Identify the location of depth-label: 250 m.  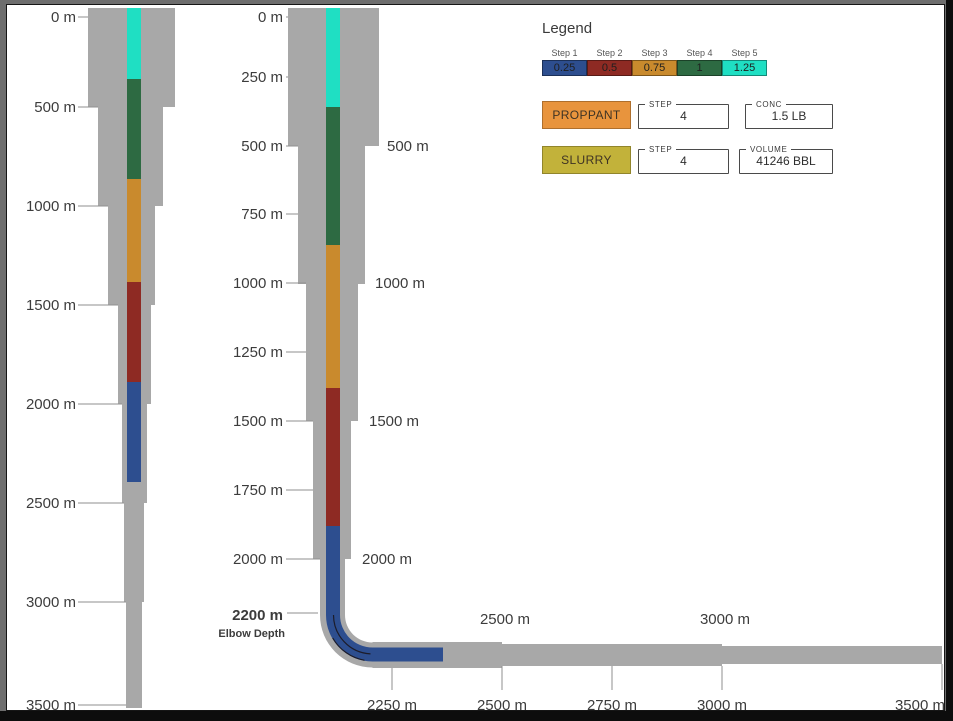
(262, 77).